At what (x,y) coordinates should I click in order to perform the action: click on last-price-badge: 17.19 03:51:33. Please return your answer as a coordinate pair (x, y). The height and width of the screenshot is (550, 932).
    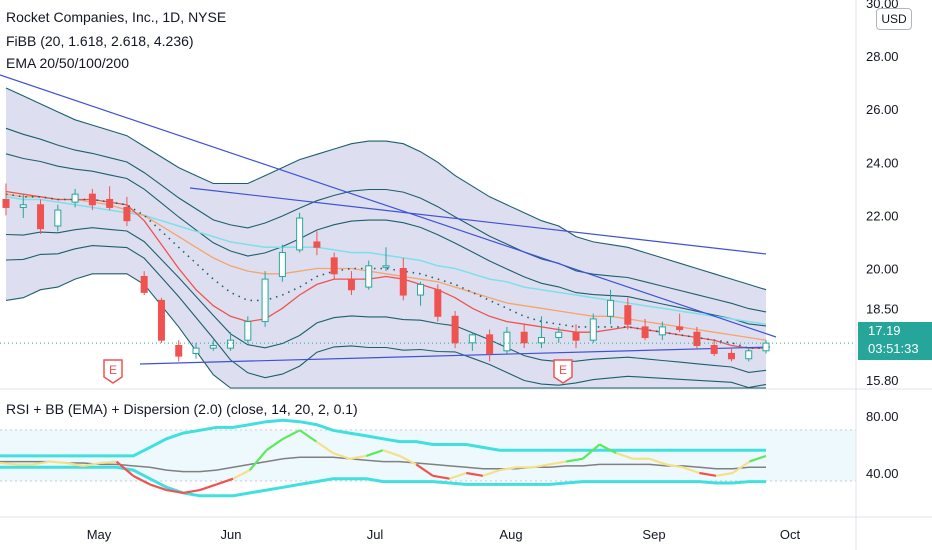
    Looking at the image, I should click on (895, 341).